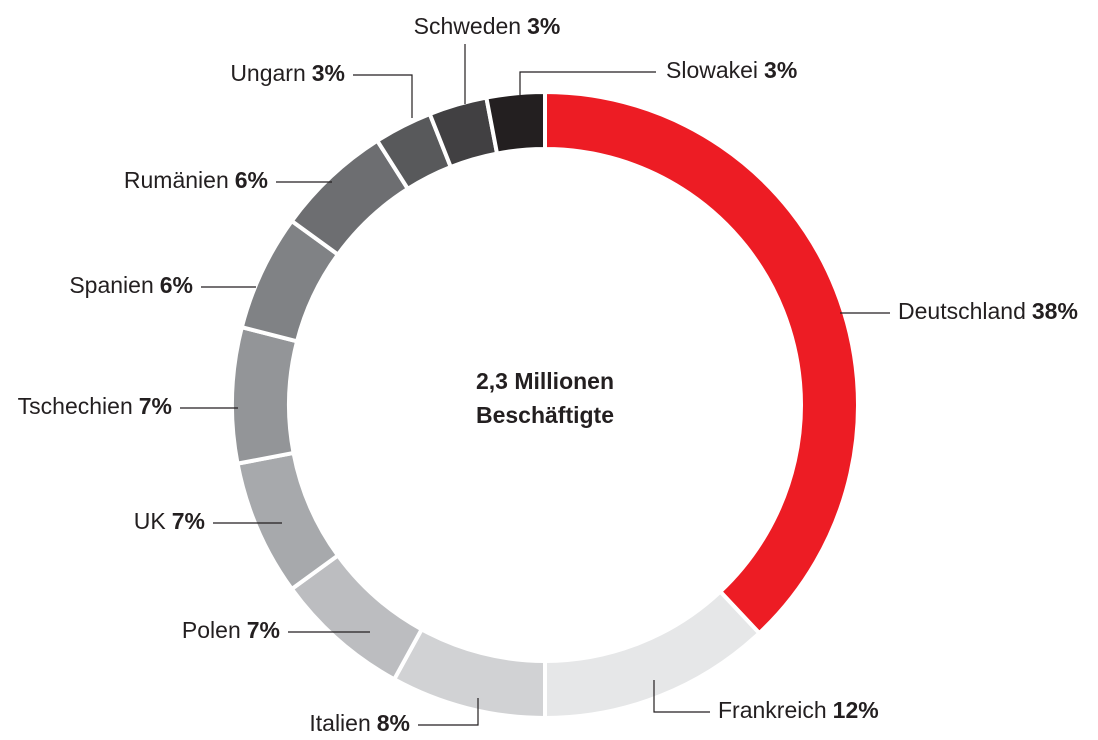 The width and height of the screenshot is (1098, 740). Describe the element at coordinates (545, 415) in the screenshot. I see `center-label: Beschäftigte` at that location.